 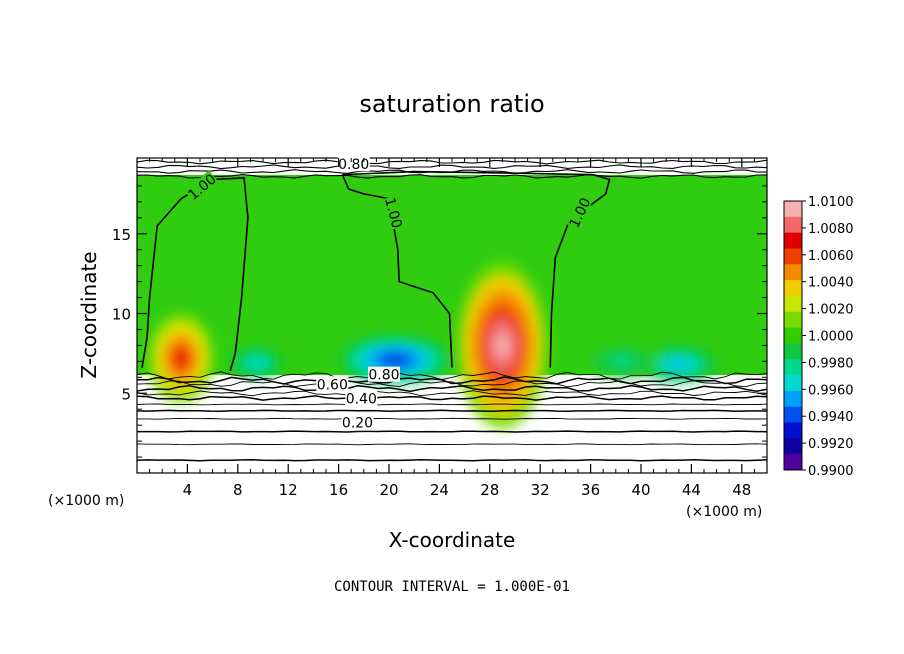 What do you see at coordinates (831, 471) in the screenshot?
I see `colorbar-label: 0.9900` at bounding box center [831, 471].